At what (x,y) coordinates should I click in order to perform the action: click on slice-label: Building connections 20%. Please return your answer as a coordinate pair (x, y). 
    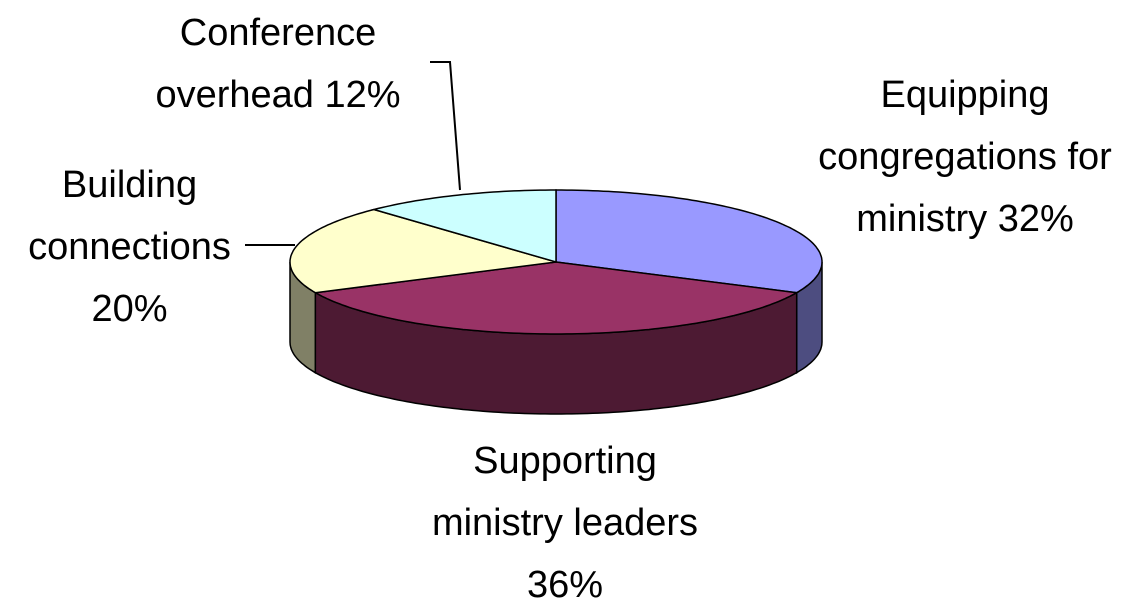
    Looking at the image, I should click on (129, 247).